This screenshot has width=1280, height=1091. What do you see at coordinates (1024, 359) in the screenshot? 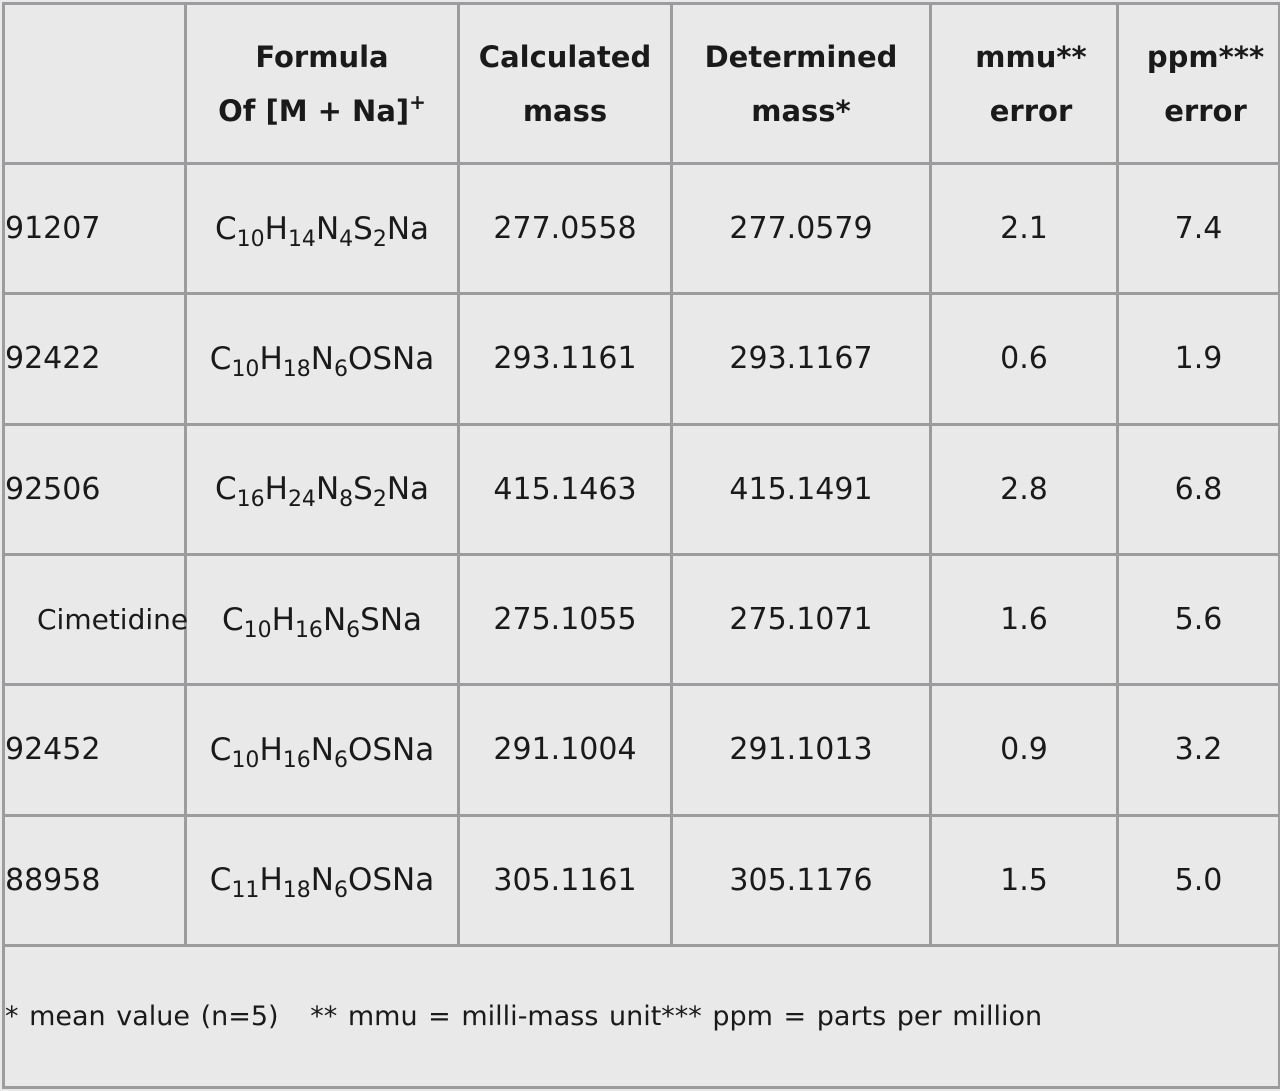
I see `mmu-error-cell: 0.6` at bounding box center [1024, 359].